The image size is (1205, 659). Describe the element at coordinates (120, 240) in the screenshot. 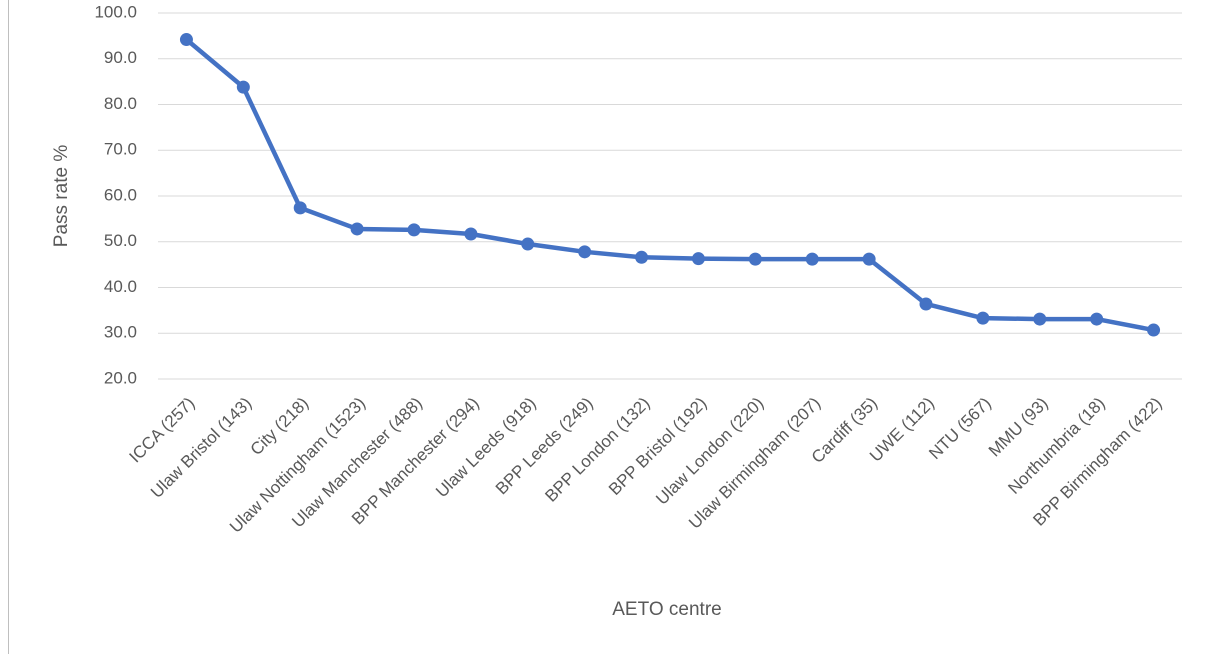

I see `y-tick-label: 50.0` at that location.